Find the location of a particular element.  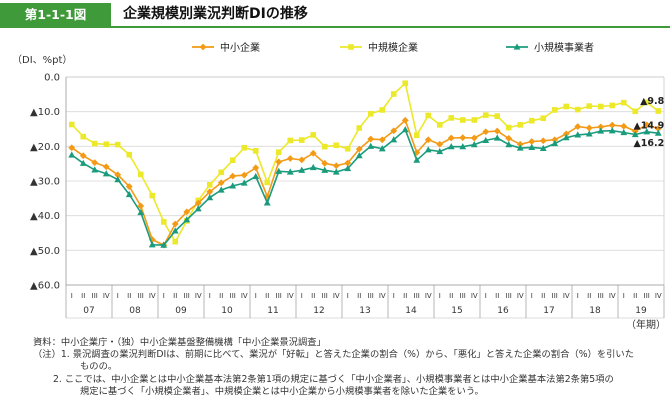

y-tick-label: ▲60.0 is located at coordinates (45, 286).